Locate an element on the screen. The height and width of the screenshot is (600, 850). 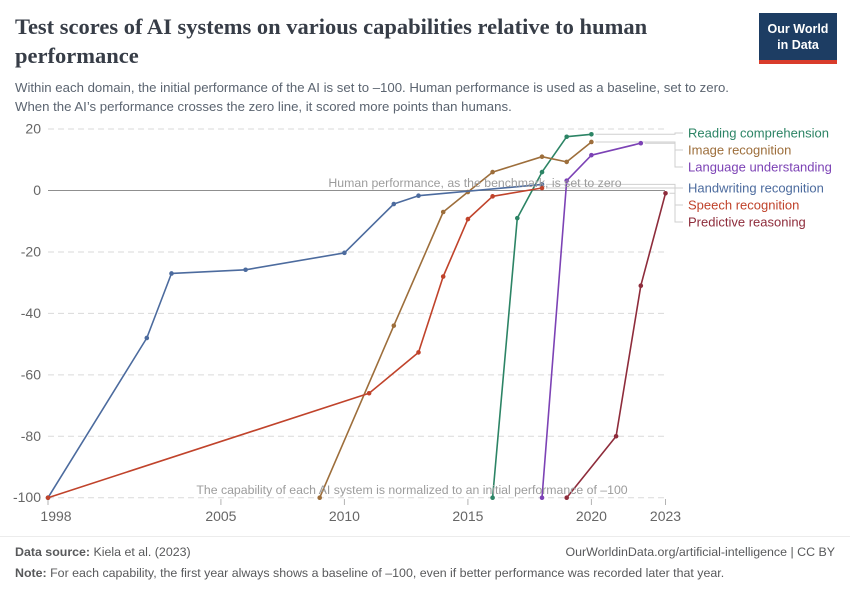
data-point-speech-recognition-2018 is located at coordinates (542, 188).